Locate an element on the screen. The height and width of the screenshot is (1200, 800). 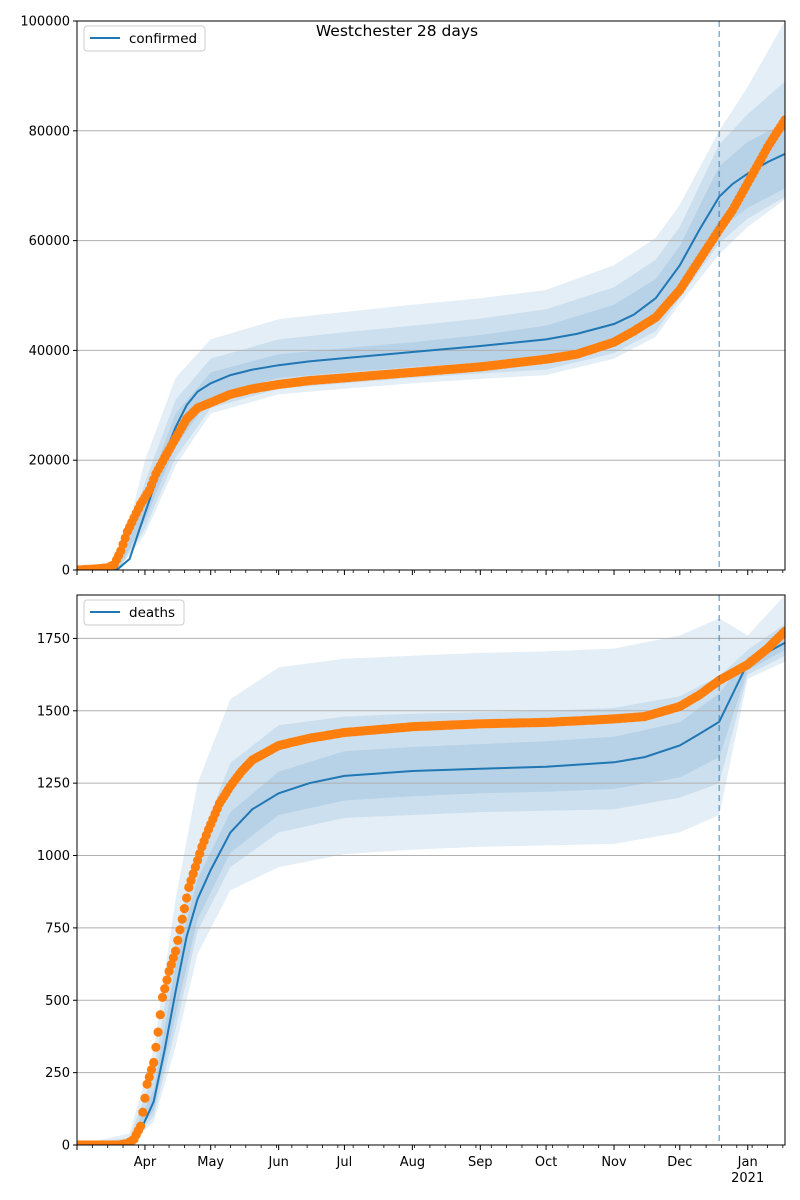
x-tick-label: Jun is located at coordinates (278, 1162).